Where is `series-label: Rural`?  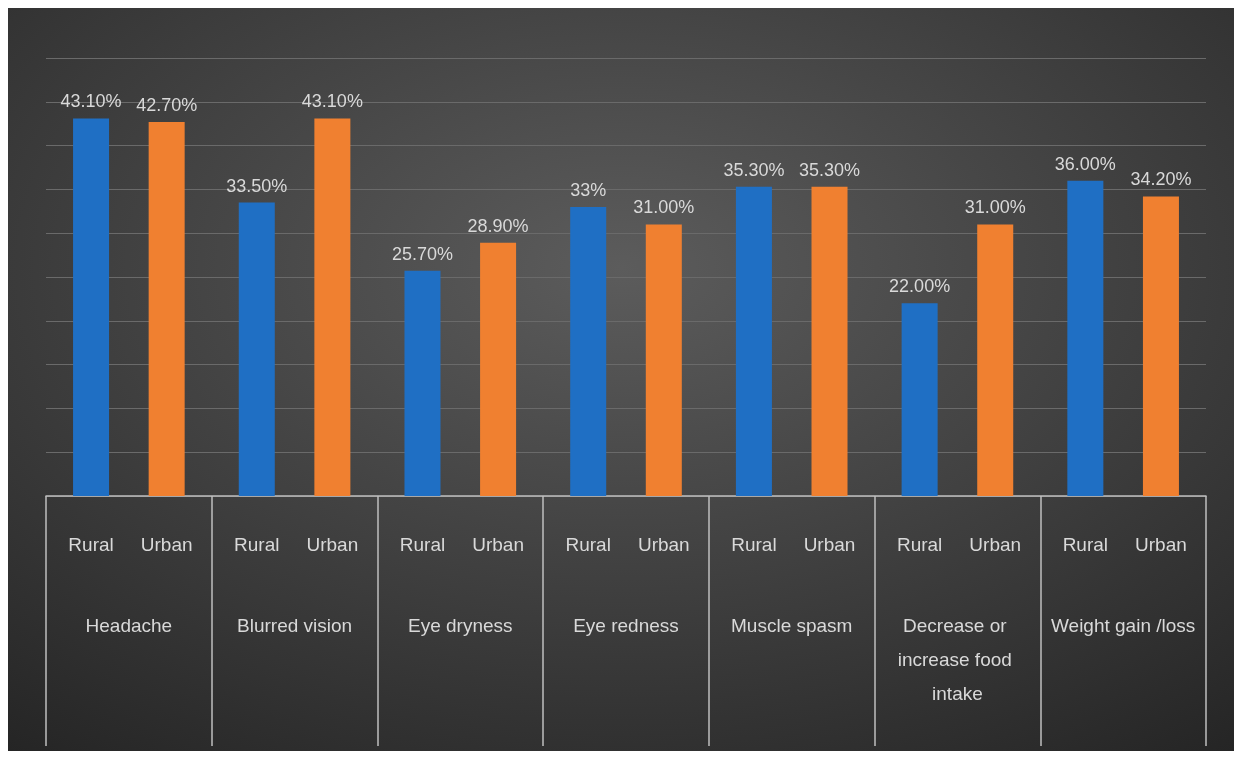 series-label: Rural is located at coordinates (1085, 544).